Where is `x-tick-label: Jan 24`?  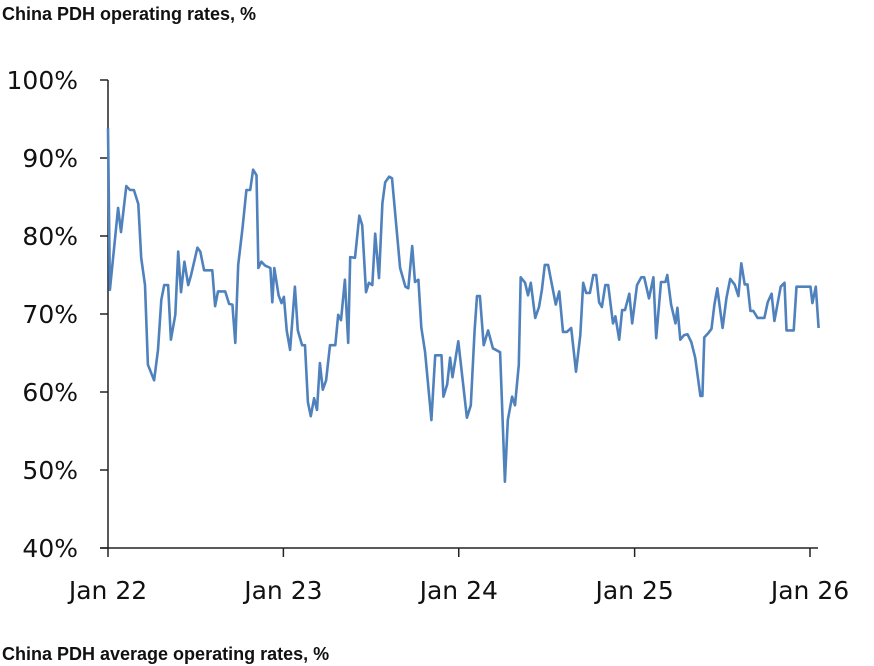
x-tick-label: Jan 24 is located at coordinates (458, 590).